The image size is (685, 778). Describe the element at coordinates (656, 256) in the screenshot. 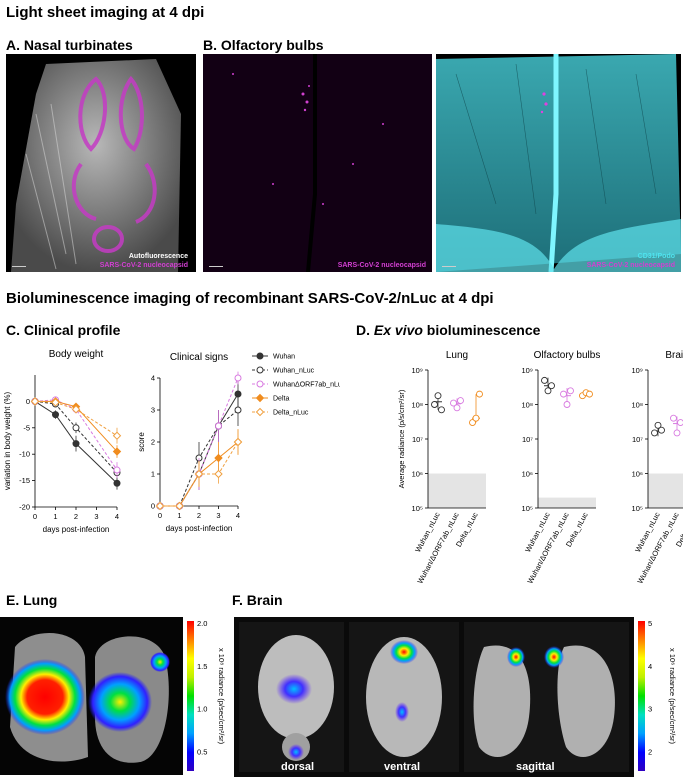

I see `cd31-caption: CD31/Podo` at that location.